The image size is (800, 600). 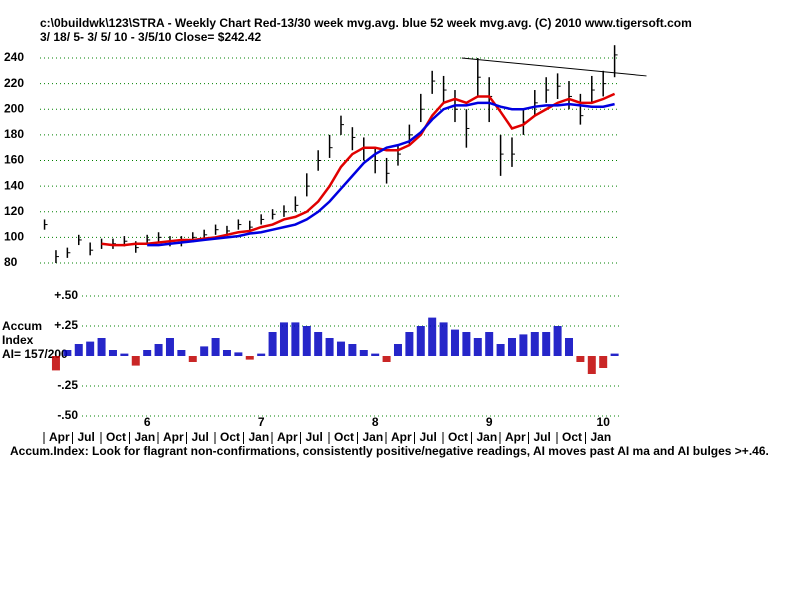 What do you see at coordinates (66, 325) in the screenshot?
I see `y-tick-label: +.25` at bounding box center [66, 325].